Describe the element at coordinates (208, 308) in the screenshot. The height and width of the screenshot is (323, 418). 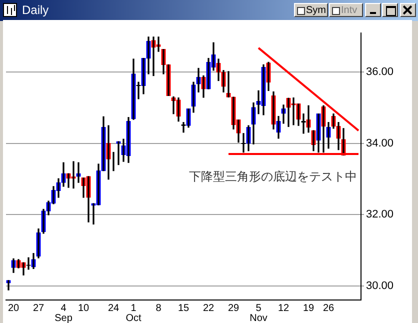
I see `x-tick-label: 22` at that location.